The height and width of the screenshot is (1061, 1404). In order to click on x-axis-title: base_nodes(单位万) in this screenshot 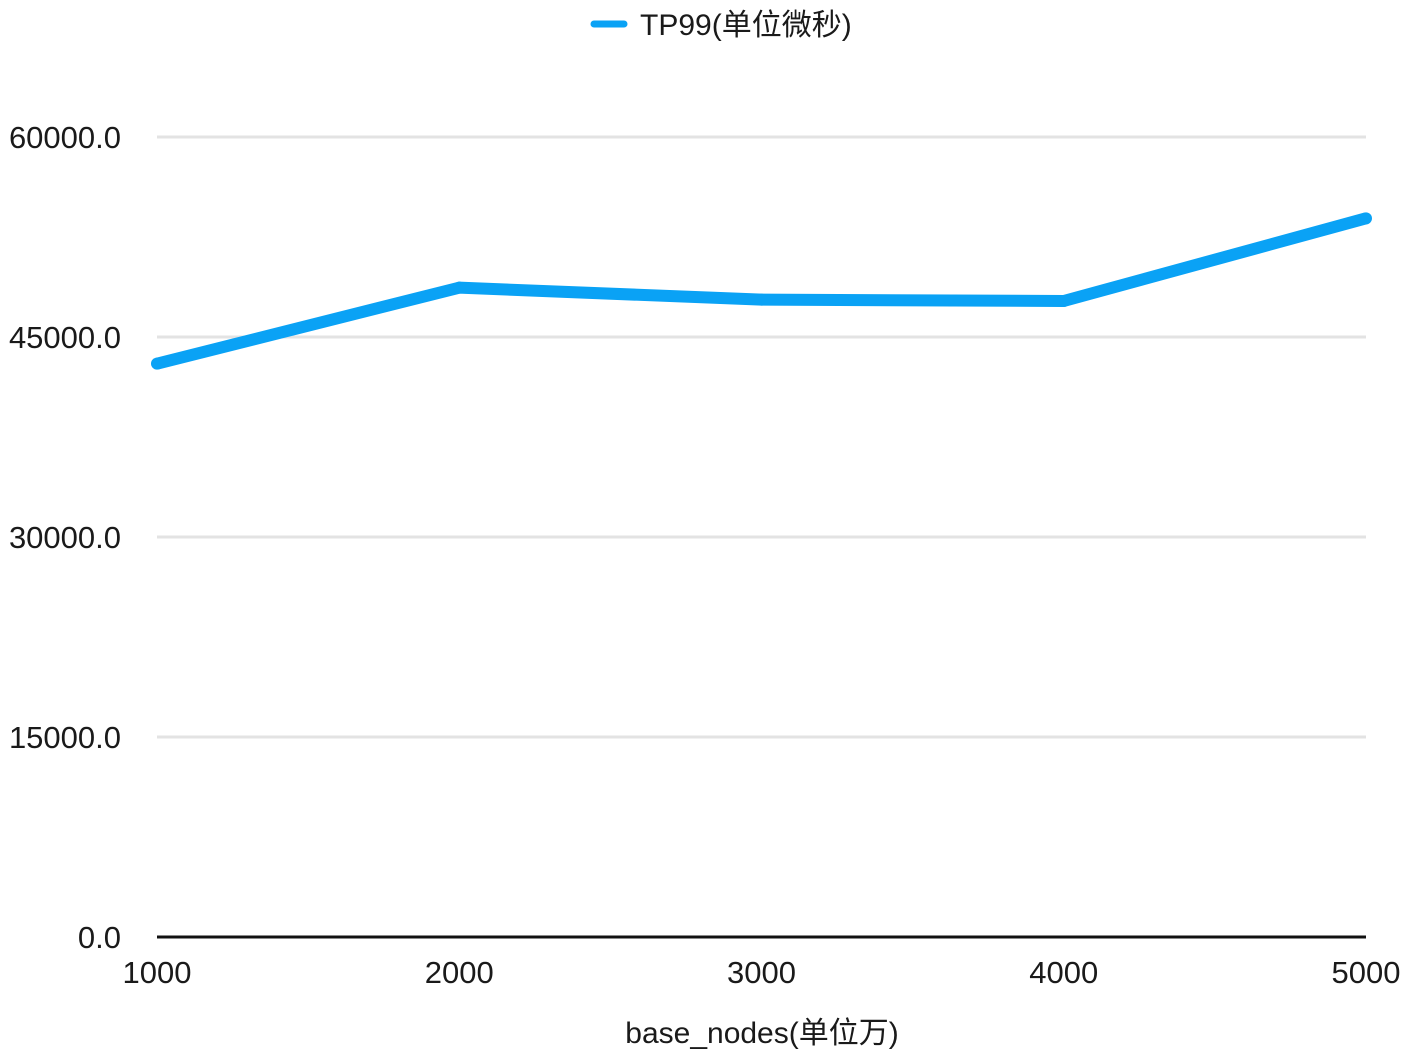, I will do `click(761, 1033)`.